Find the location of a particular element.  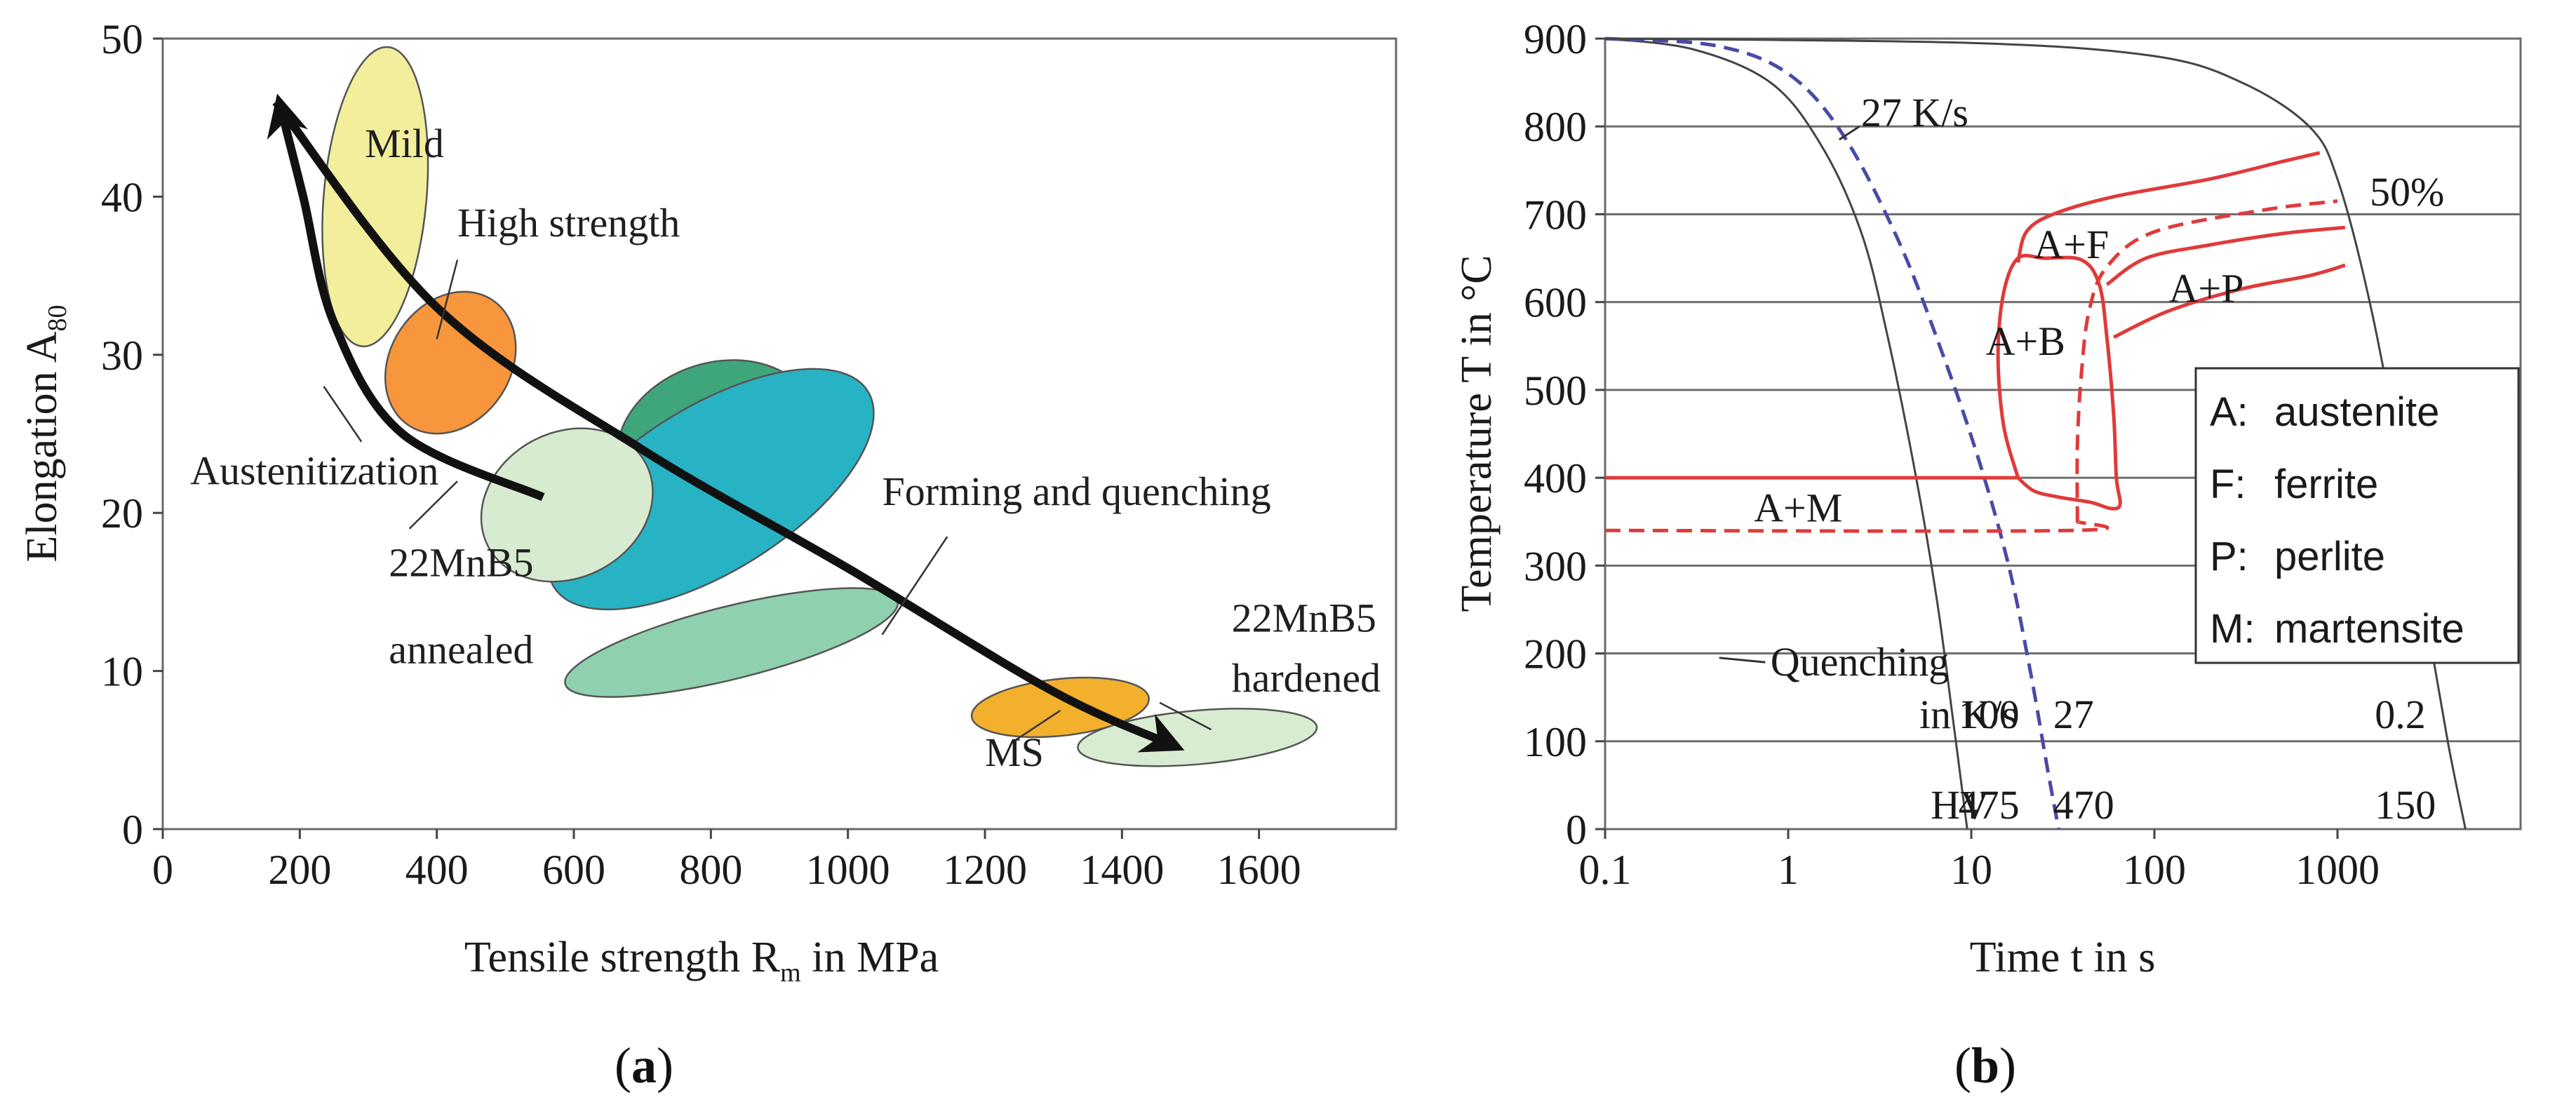

label-a-m: A+M is located at coordinates (1798, 508).